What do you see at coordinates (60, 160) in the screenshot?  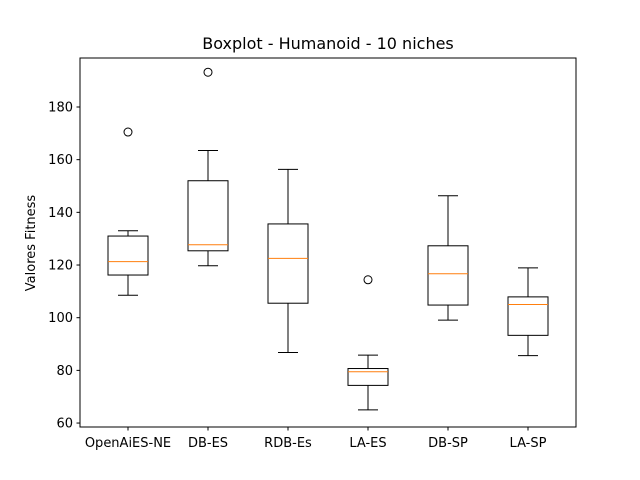 I see `y-tick-label: 160` at bounding box center [60, 160].